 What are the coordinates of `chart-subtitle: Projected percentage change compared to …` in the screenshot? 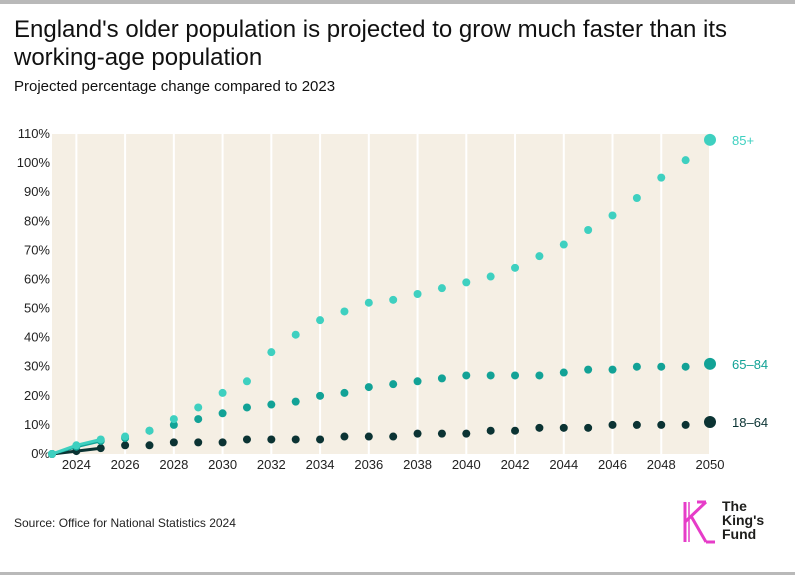 It's located at (175, 86).